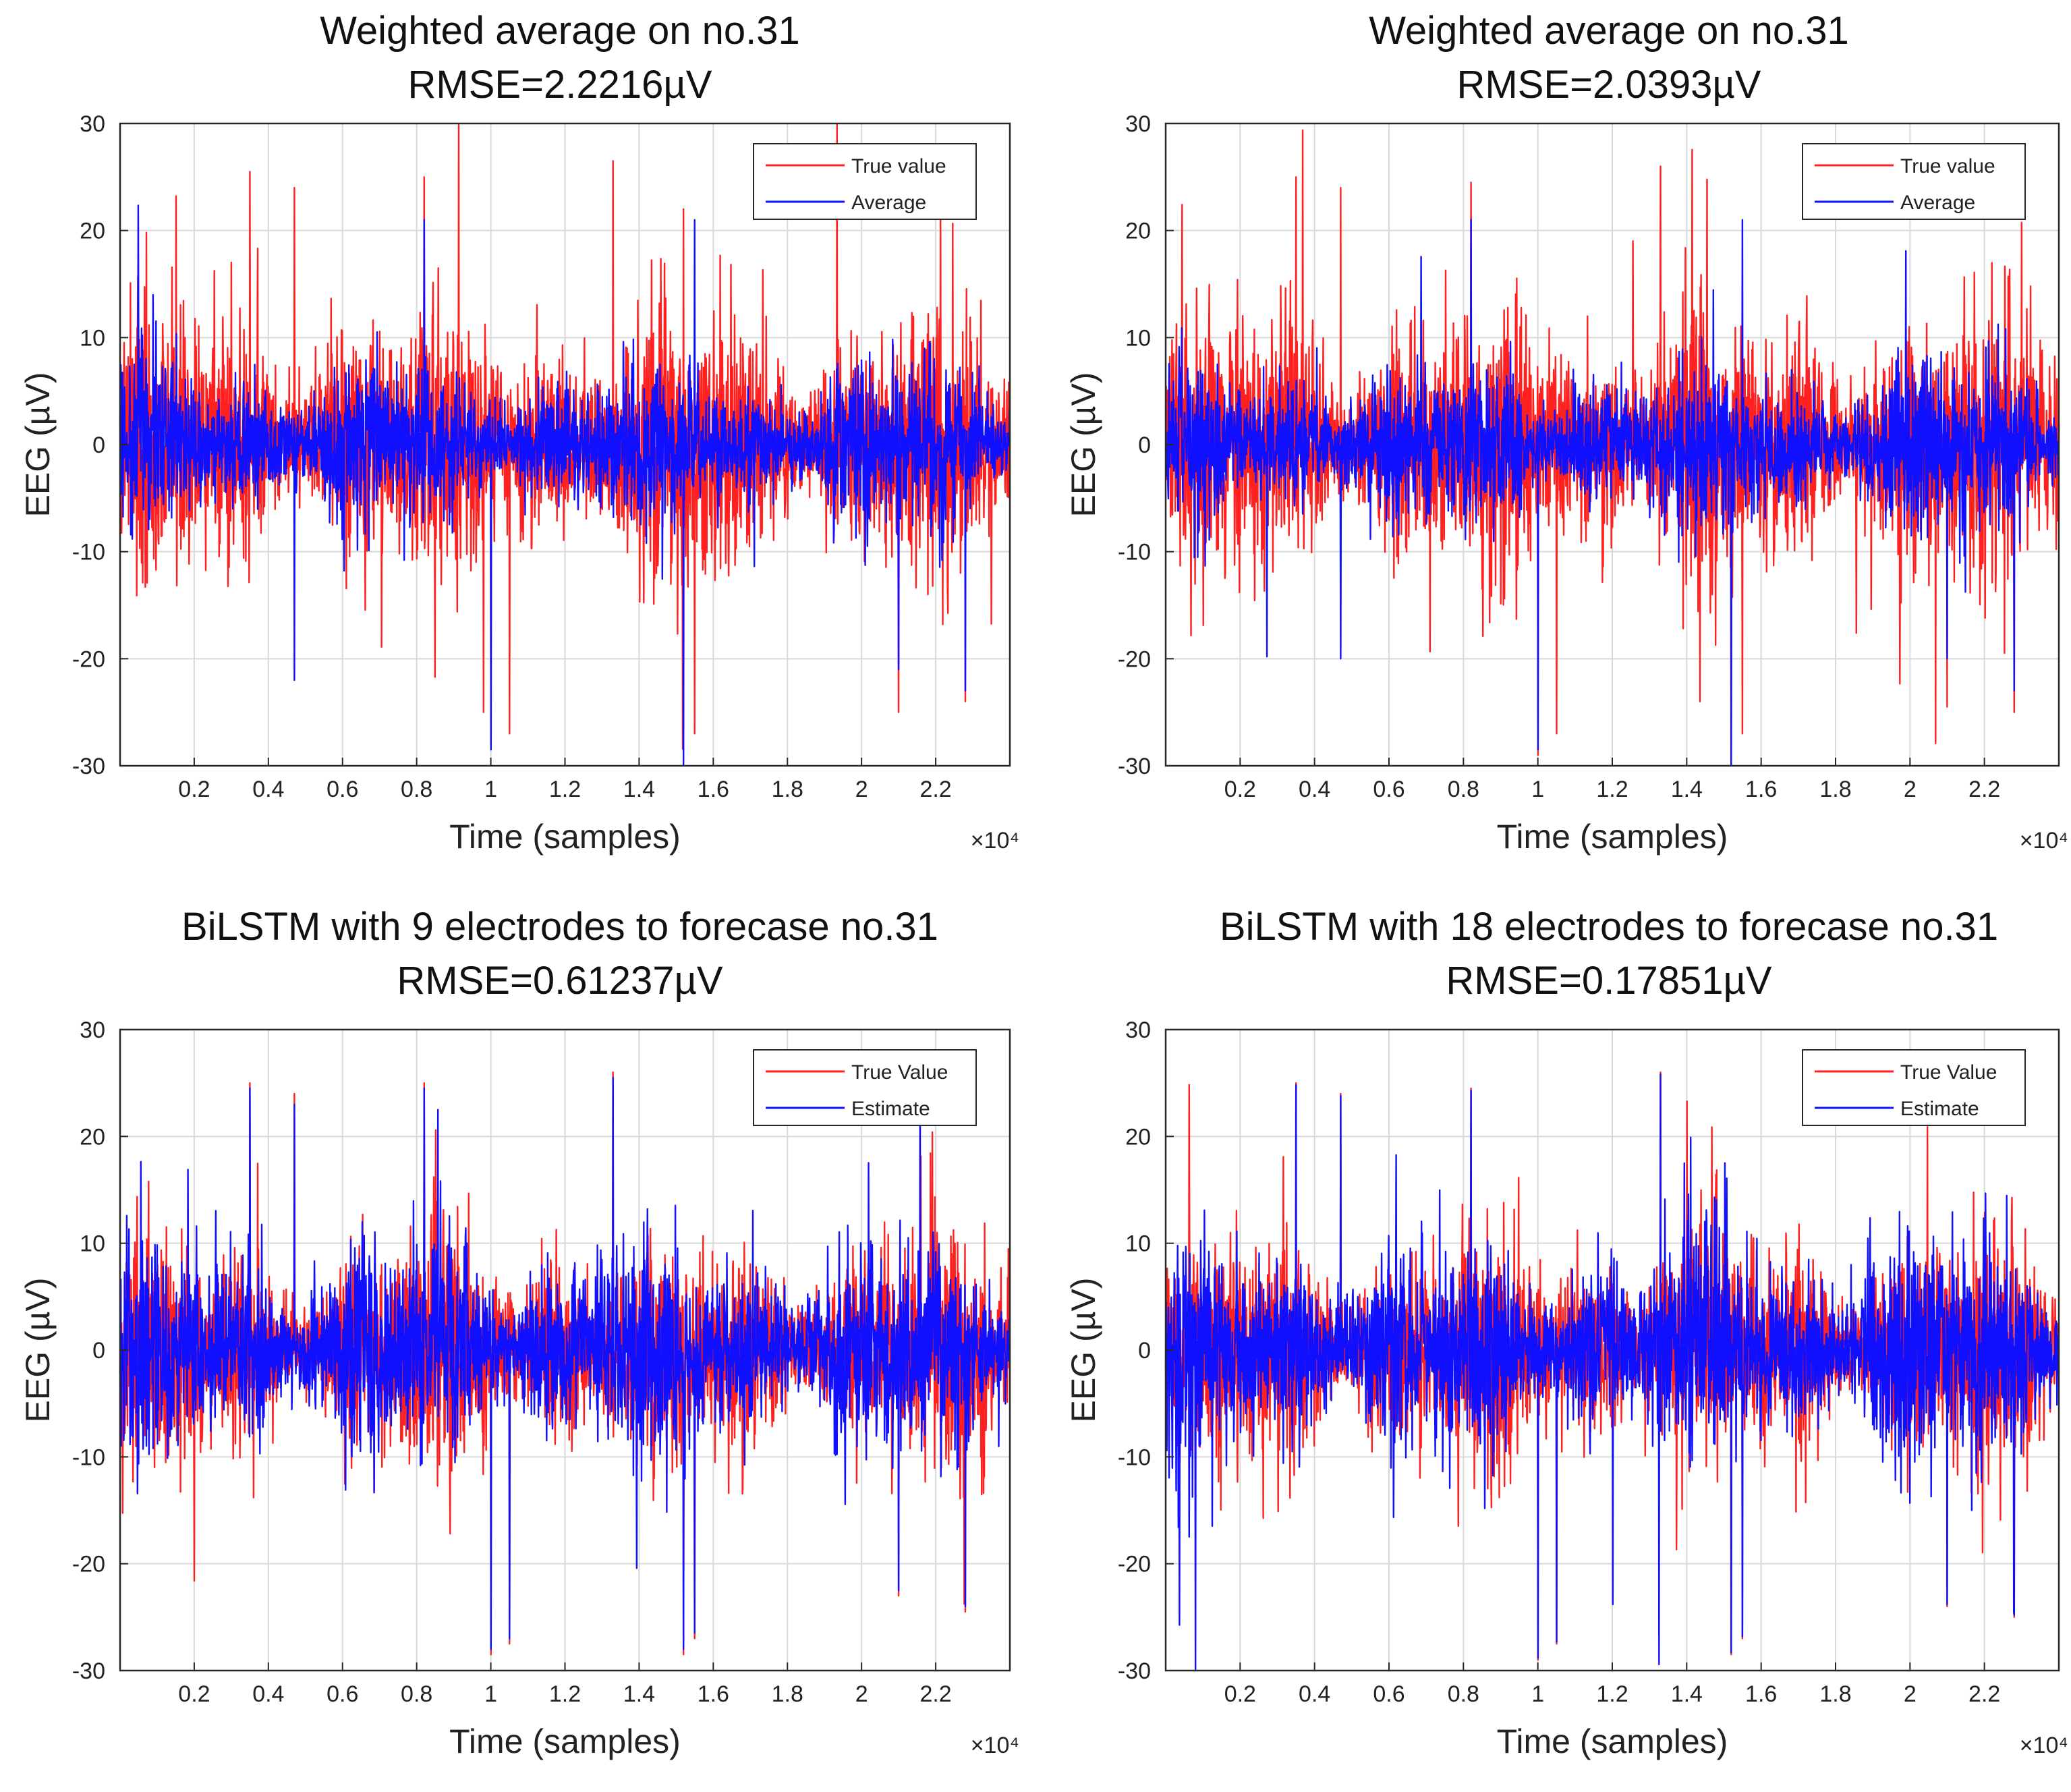  Describe the element at coordinates (560, 981) in the screenshot. I see `chart-subtitle: RMSE=0.61237µV` at that location.